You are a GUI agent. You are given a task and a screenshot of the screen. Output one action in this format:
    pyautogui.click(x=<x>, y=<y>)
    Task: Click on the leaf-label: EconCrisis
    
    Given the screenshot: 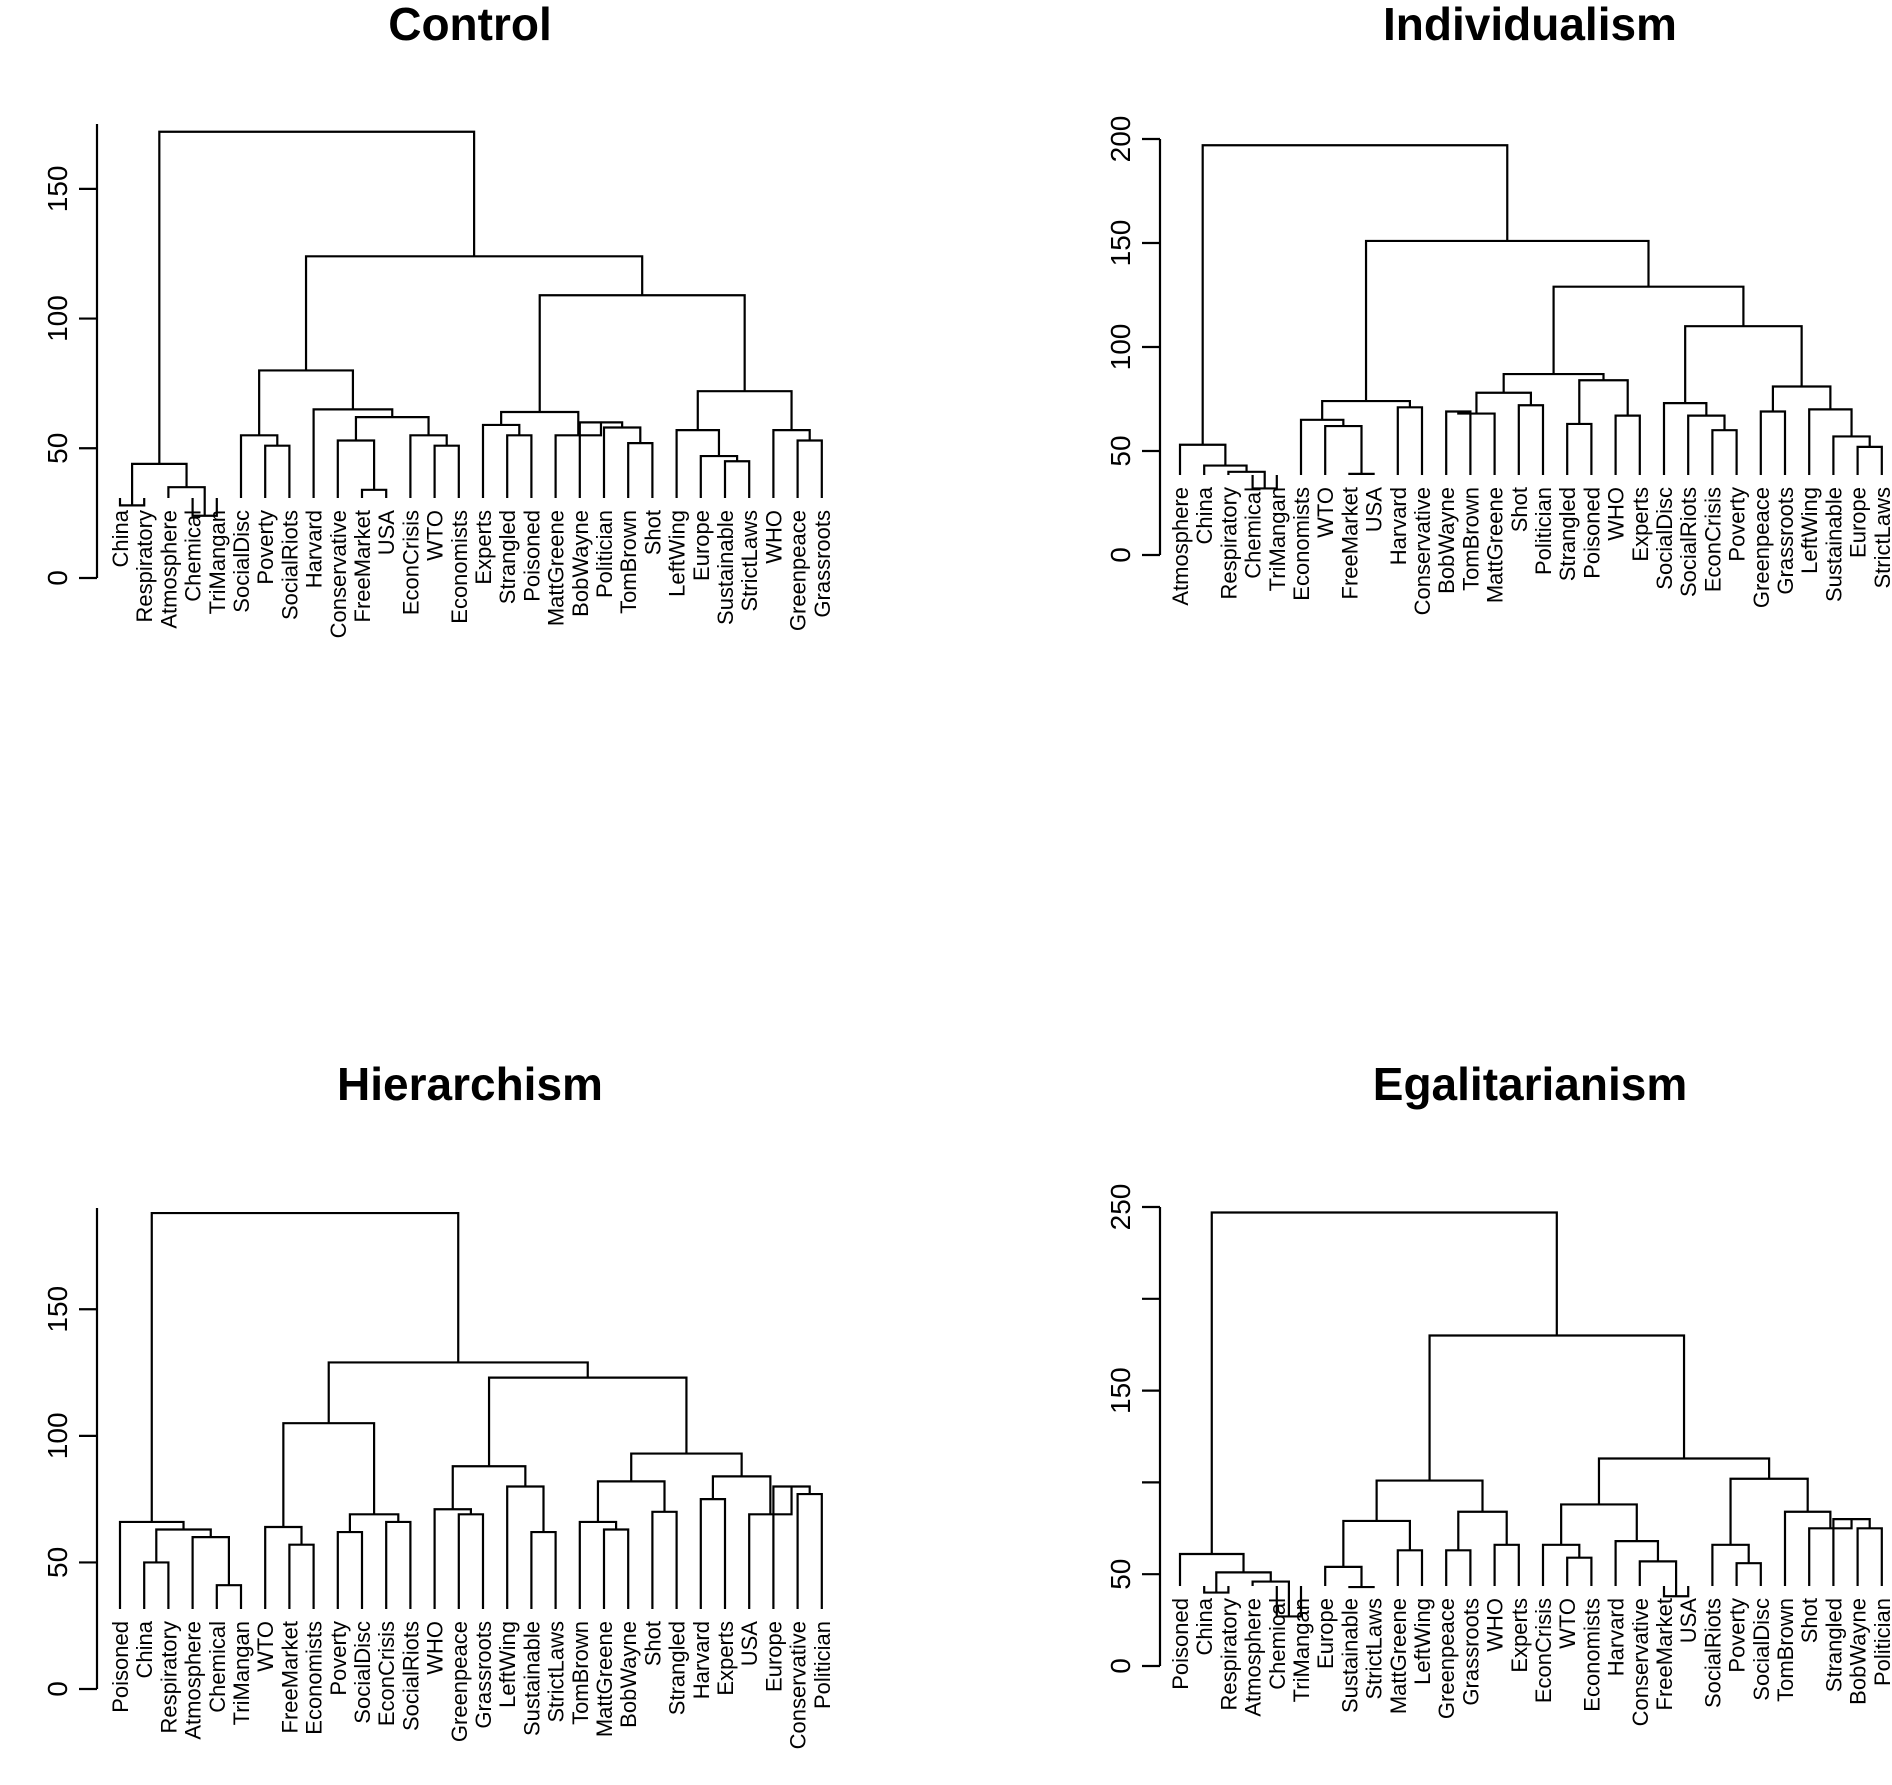 What is the action you would take?
    pyautogui.click(x=410, y=562)
    